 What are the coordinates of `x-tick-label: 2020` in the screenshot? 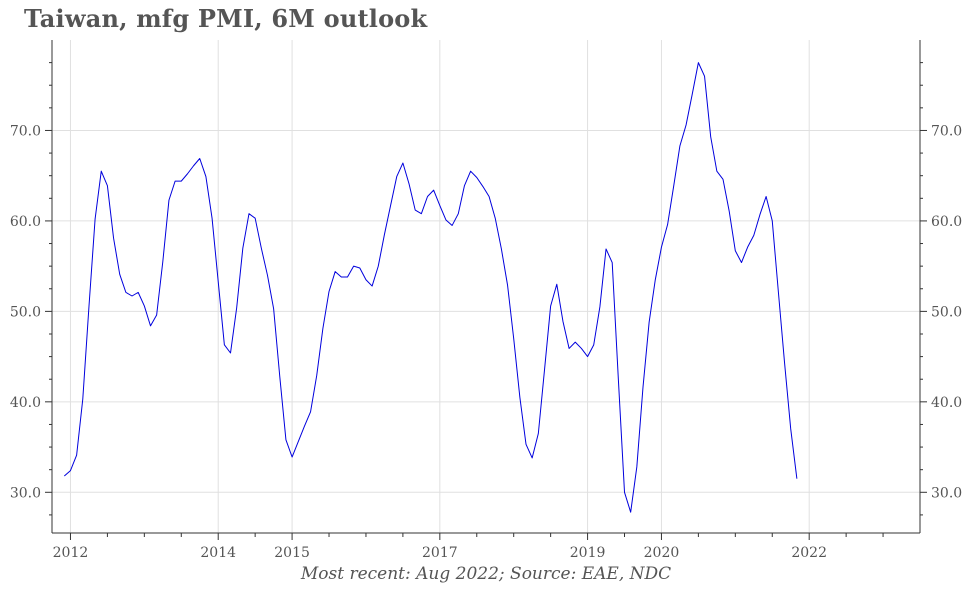 It's located at (662, 553).